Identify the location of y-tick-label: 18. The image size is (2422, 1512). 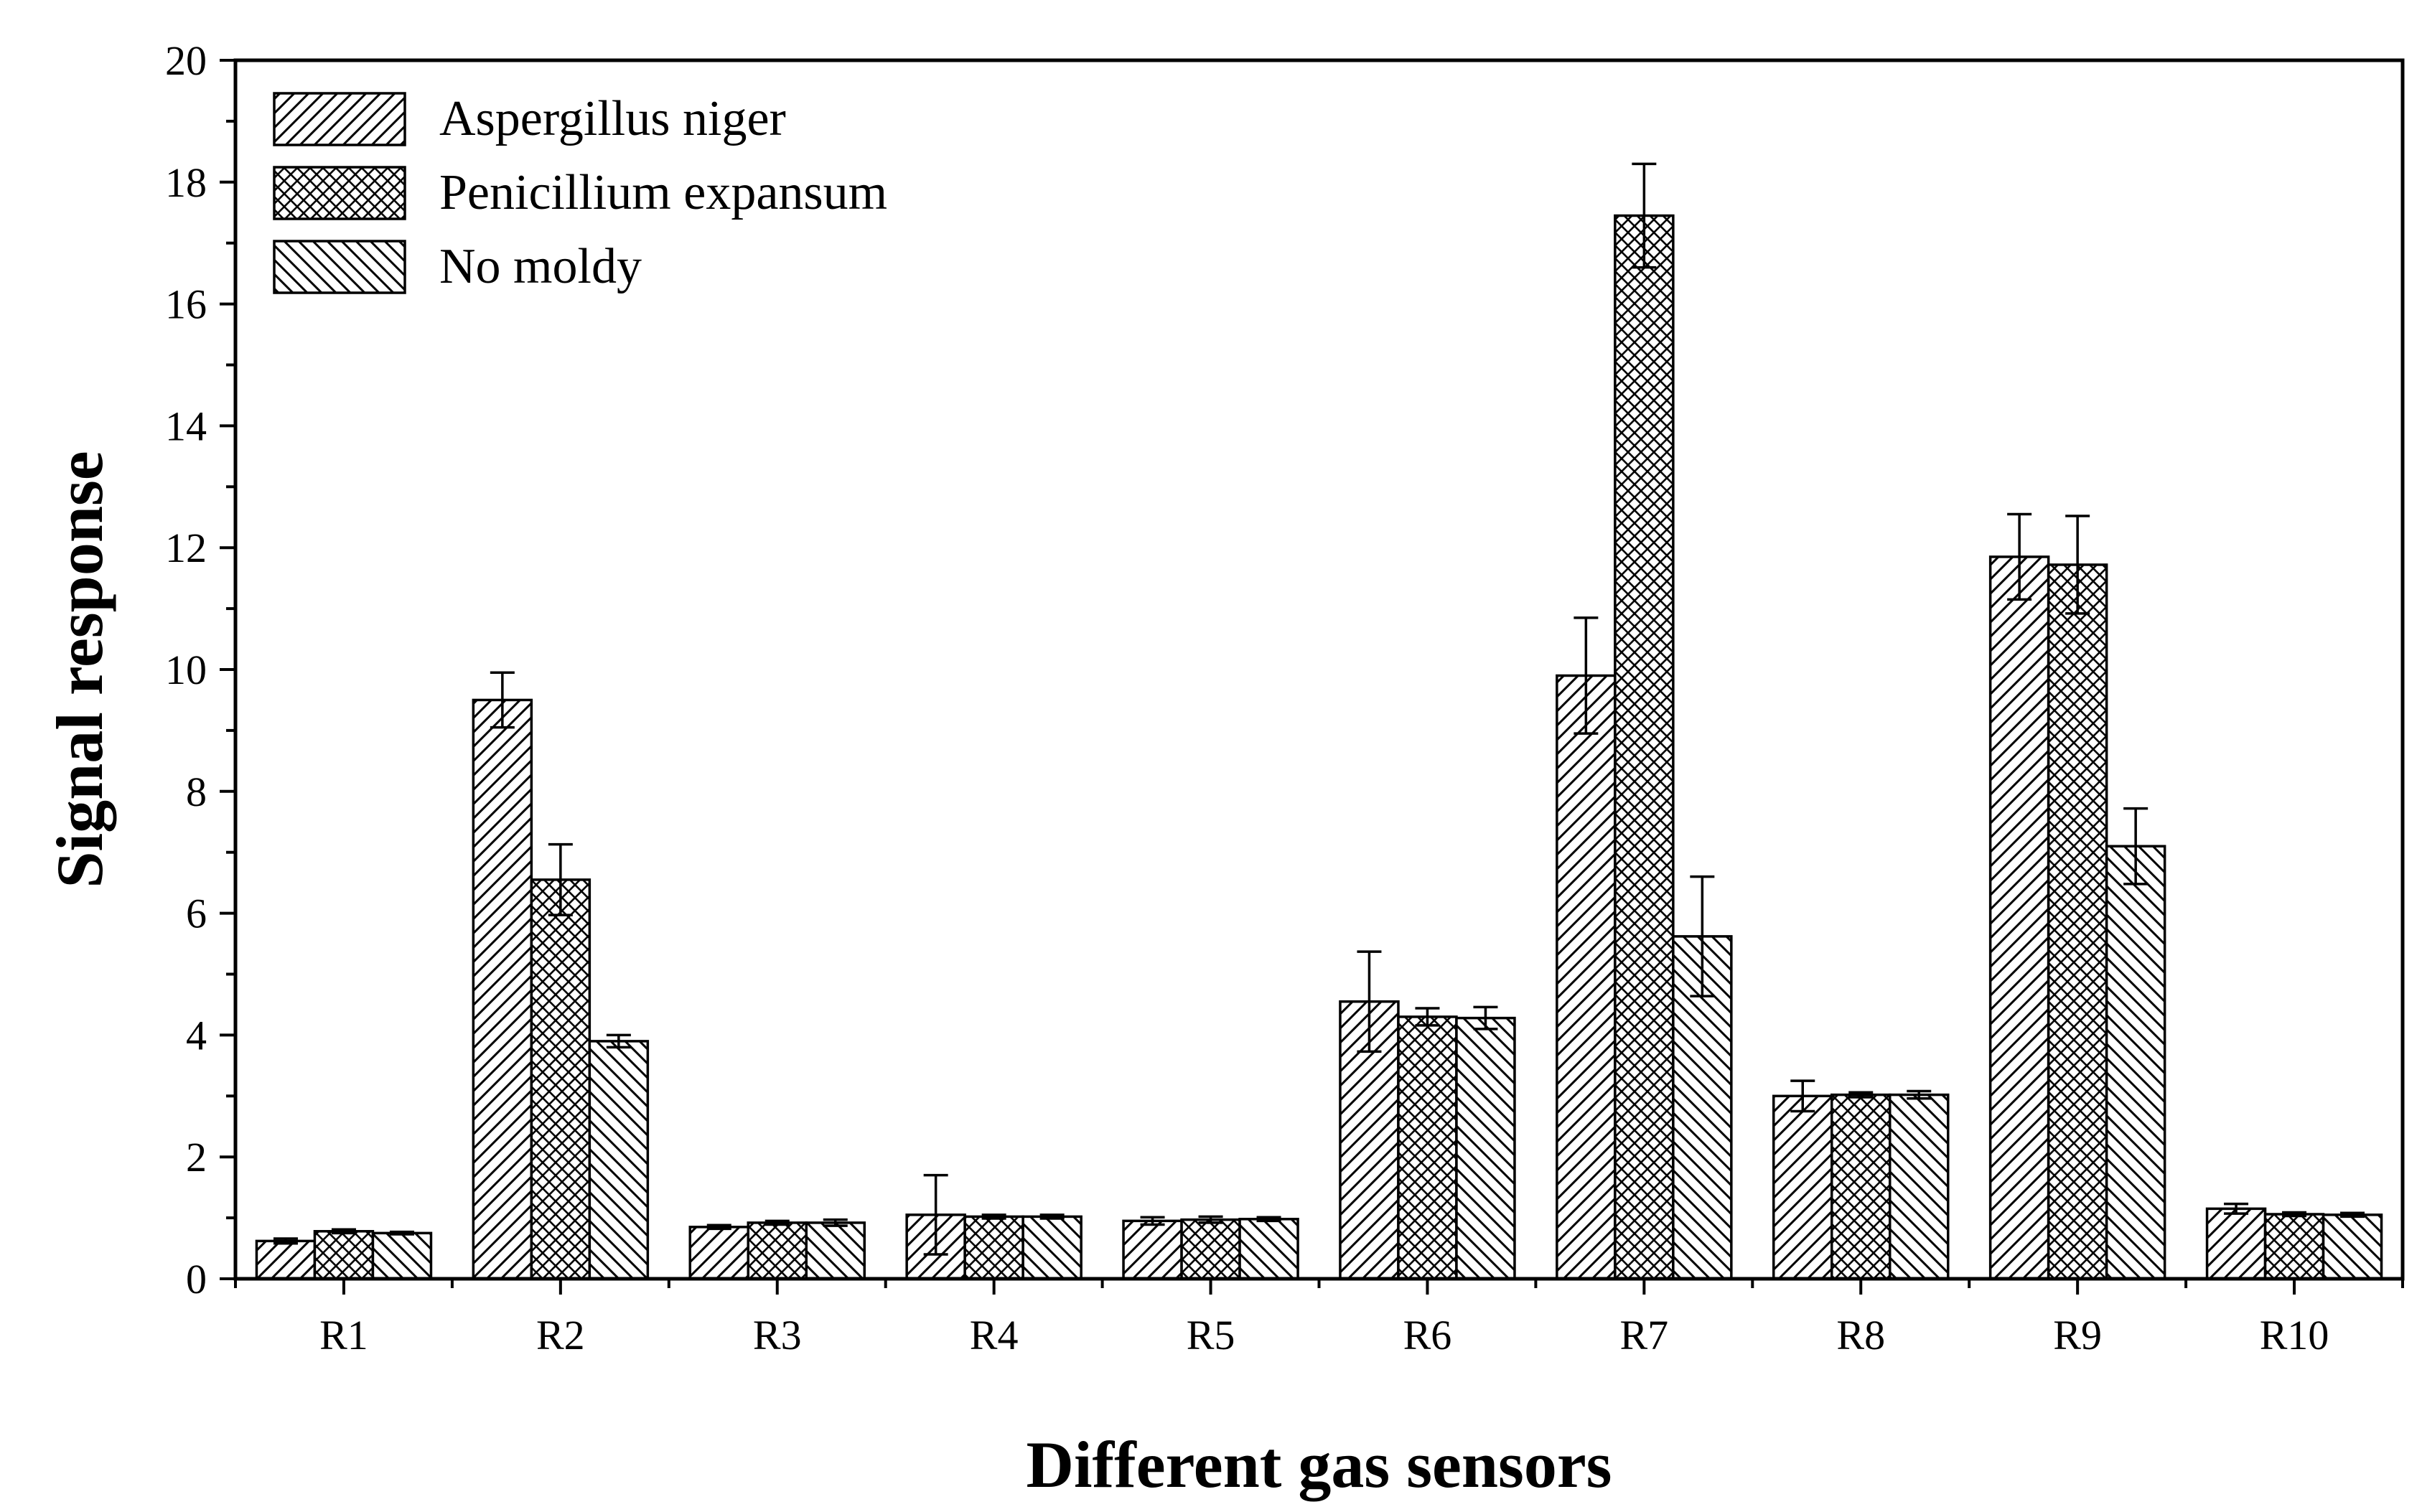
(186, 183).